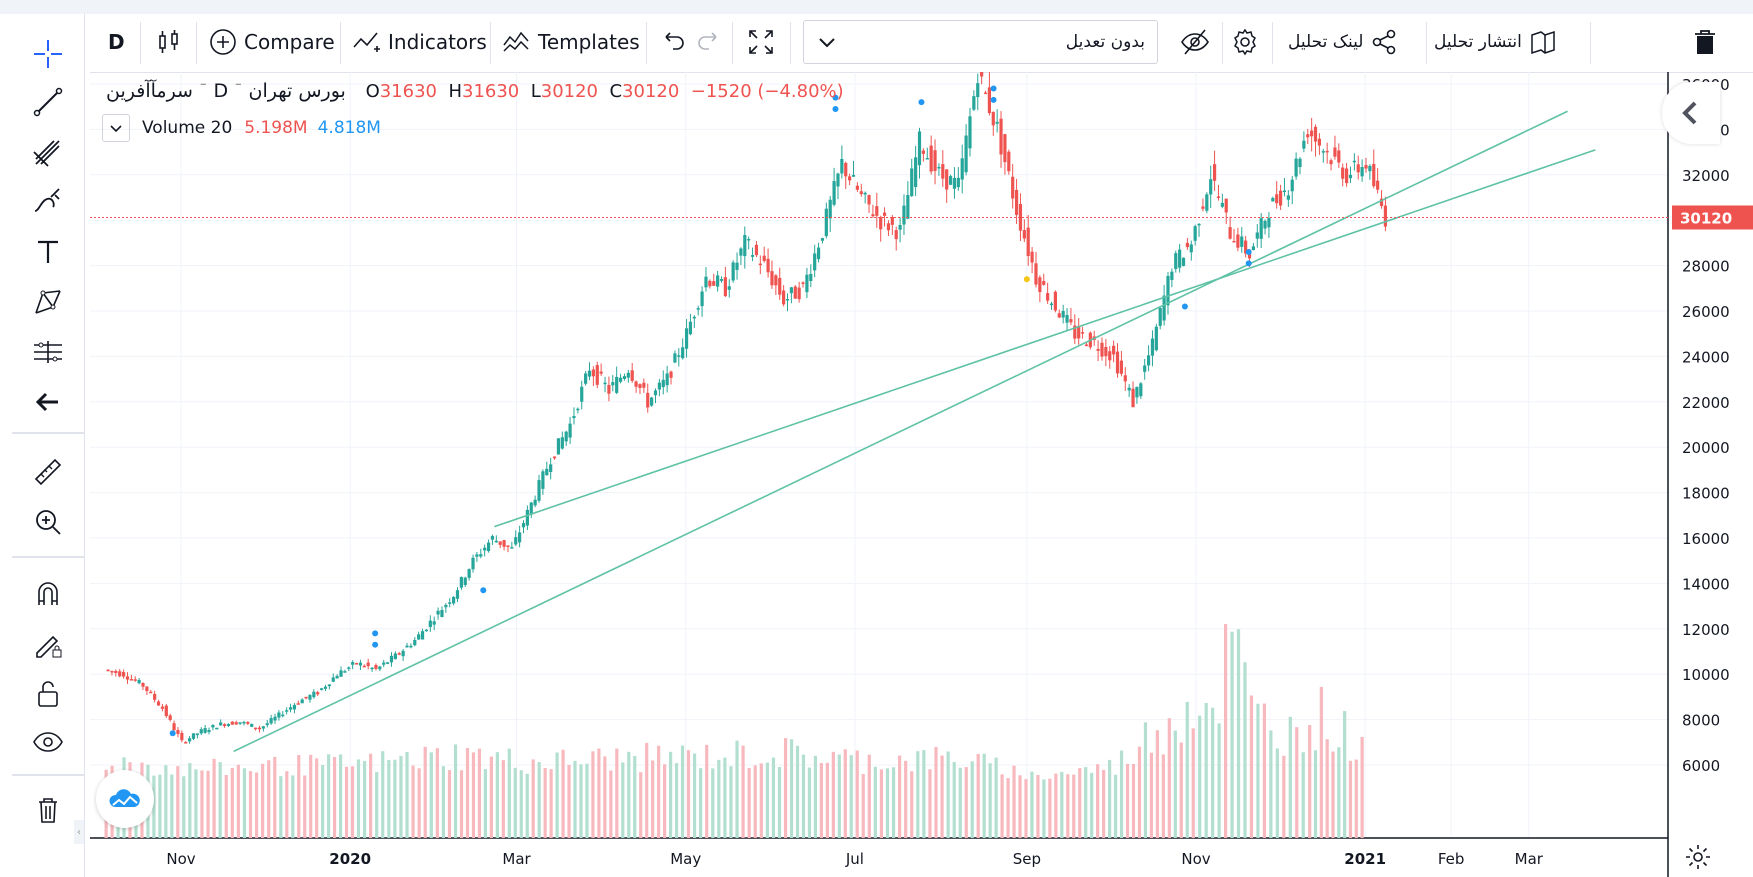 Image resolution: width=1753 pixels, height=877 pixels. I want to click on fullscreen-icon, so click(761, 42).